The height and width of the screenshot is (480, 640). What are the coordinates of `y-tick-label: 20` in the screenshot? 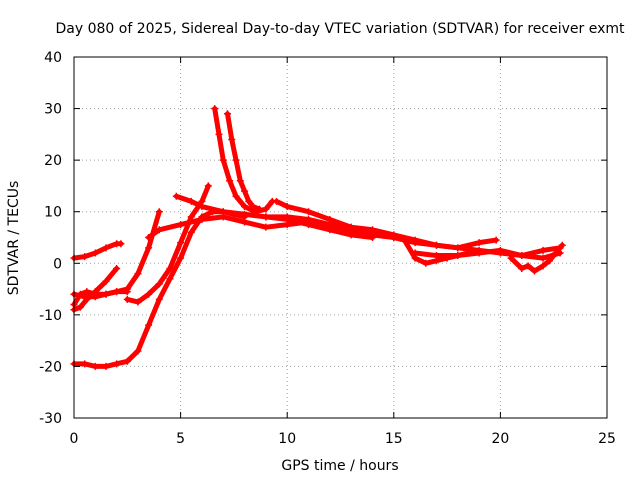 It's located at (53, 161).